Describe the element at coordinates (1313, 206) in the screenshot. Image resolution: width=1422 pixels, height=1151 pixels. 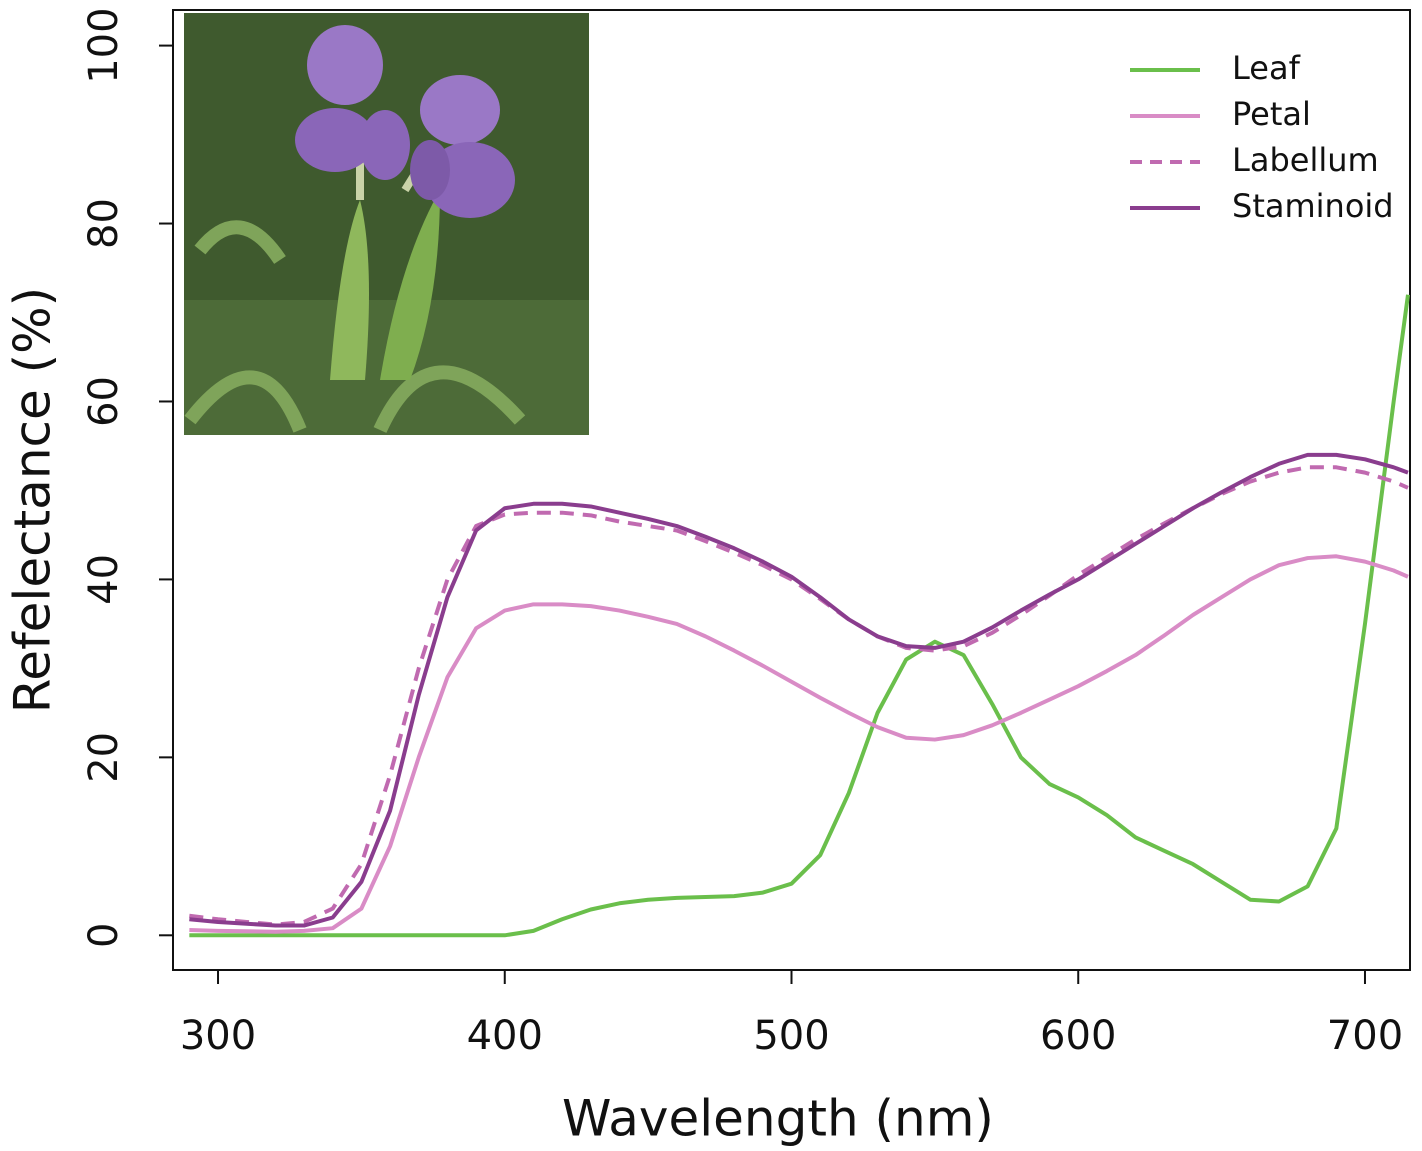
I see `legend-label: Staminoid` at that location.